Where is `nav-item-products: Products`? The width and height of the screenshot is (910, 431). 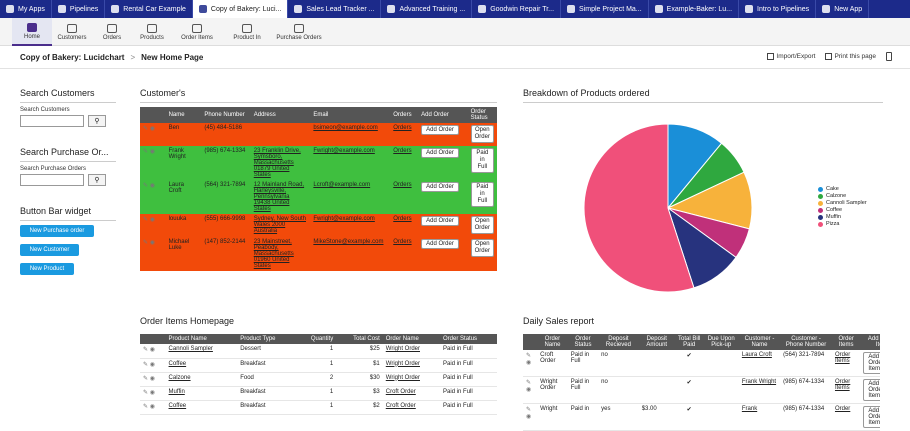
nav-item-products: Products is located at coordinates (152, 32).